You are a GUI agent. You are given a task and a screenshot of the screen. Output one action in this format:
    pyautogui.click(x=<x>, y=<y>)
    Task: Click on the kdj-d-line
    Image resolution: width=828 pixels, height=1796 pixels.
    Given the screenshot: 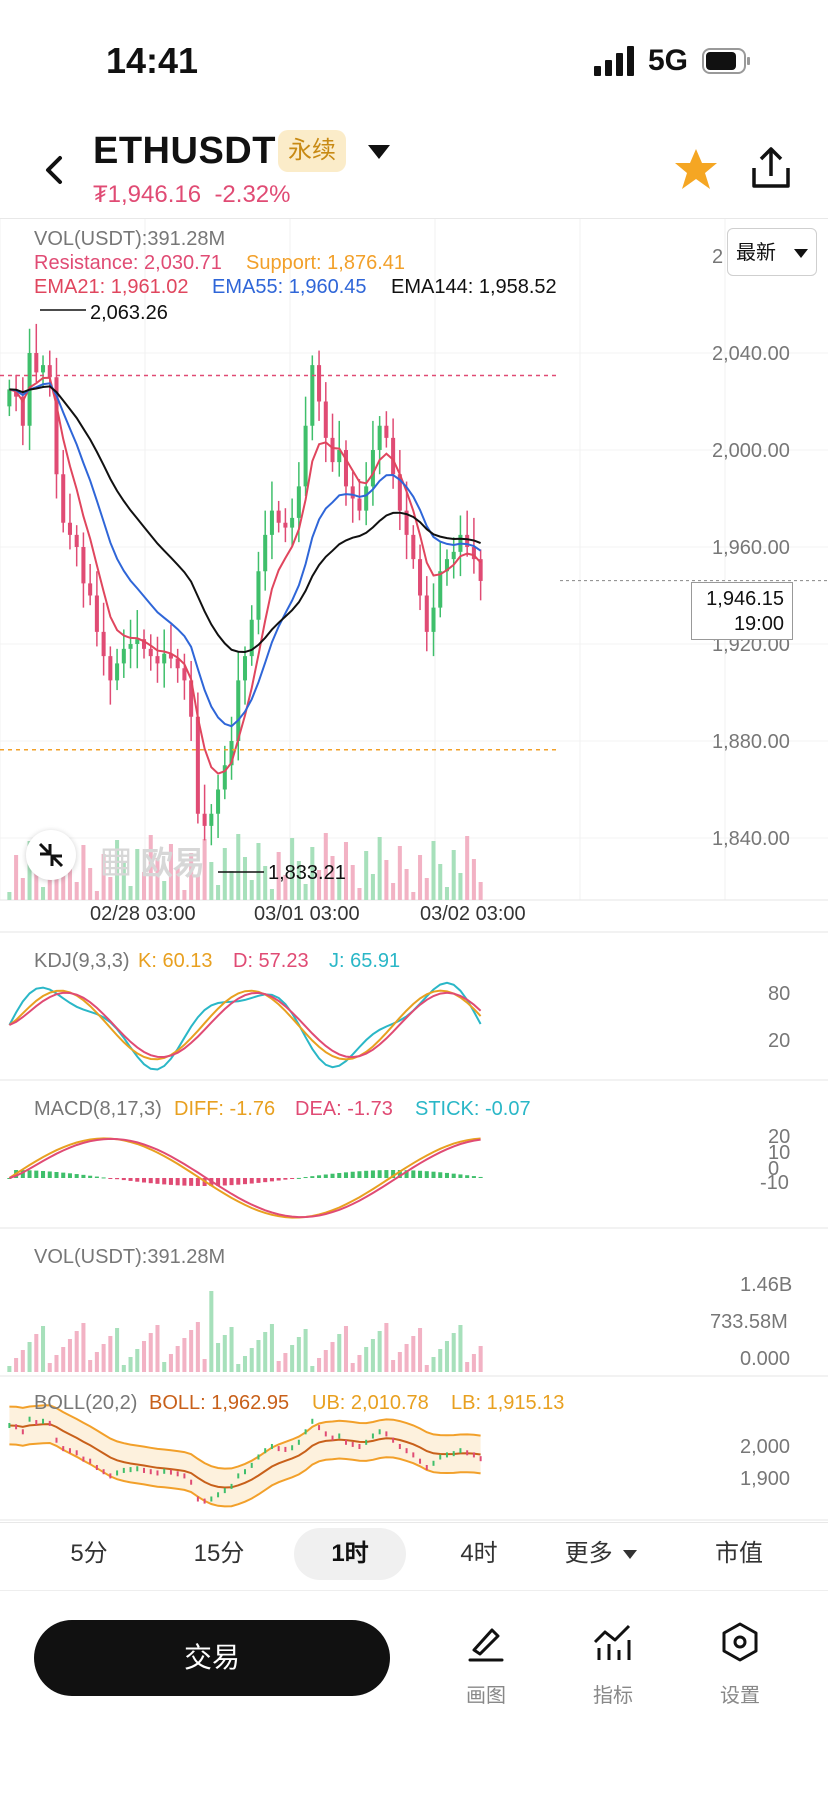 What is the action you would take?
    pyautogui.click(x=245, y=1025)
    